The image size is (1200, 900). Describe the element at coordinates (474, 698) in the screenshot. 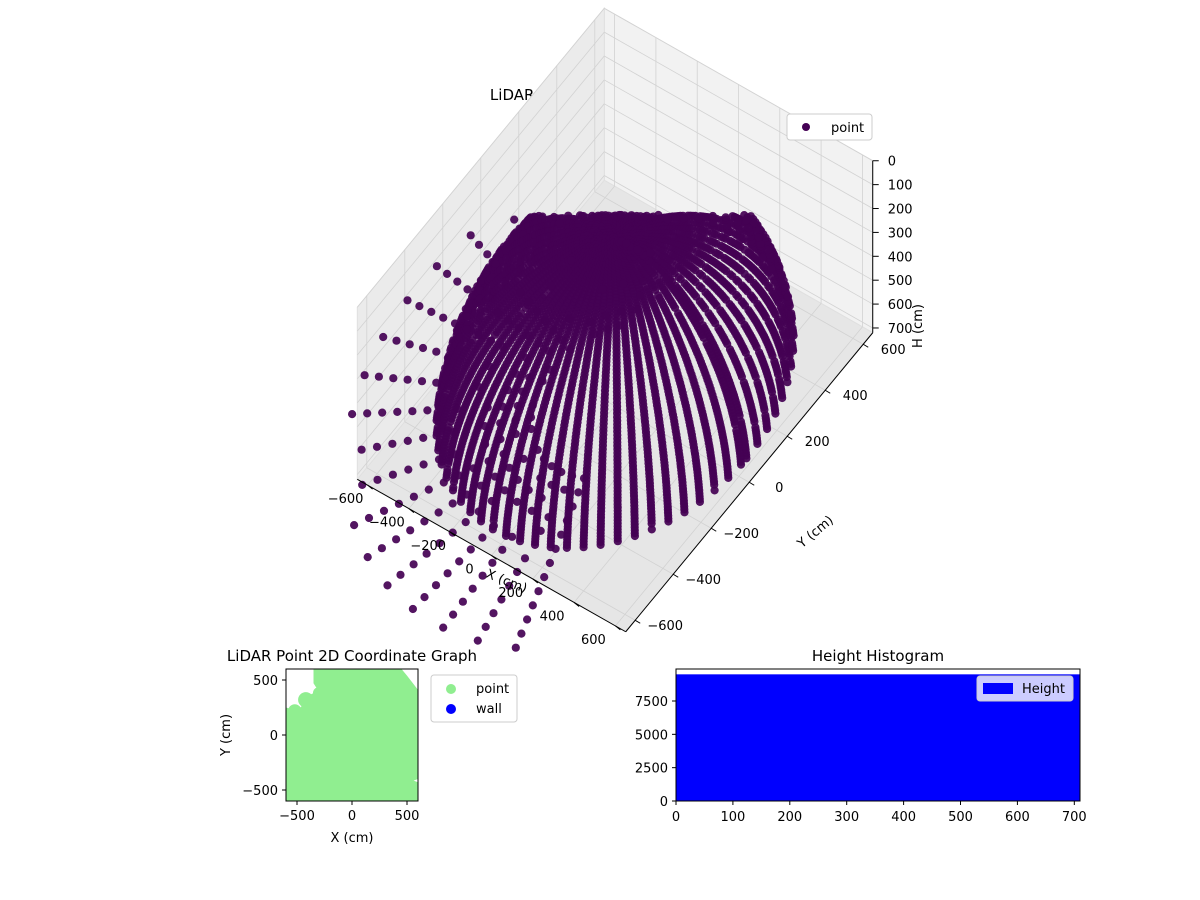

I see `chart-2d-legend: point wall` at that location.